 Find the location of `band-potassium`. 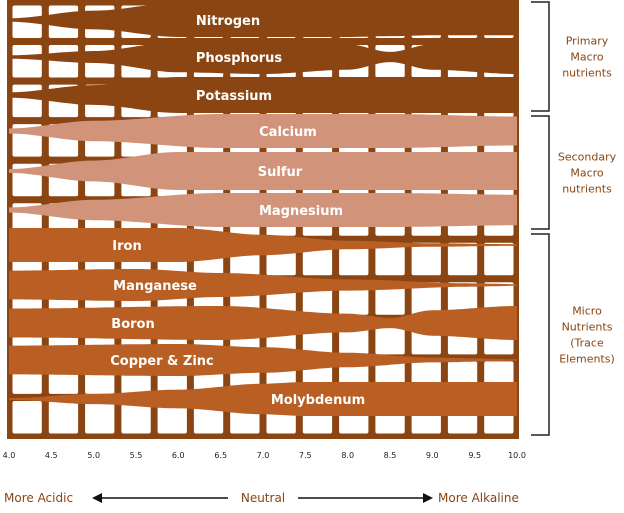

band-potassium is located at coordinates (263, 95).